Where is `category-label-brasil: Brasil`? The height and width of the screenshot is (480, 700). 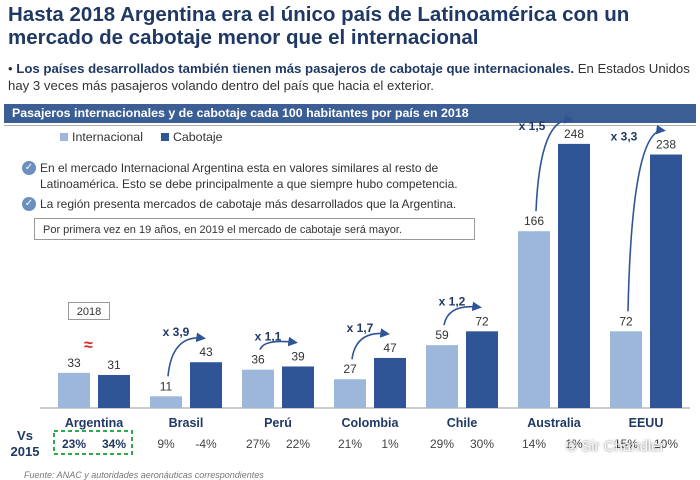
category-label-brasil: Brasil is located at coordinates (186, 423).